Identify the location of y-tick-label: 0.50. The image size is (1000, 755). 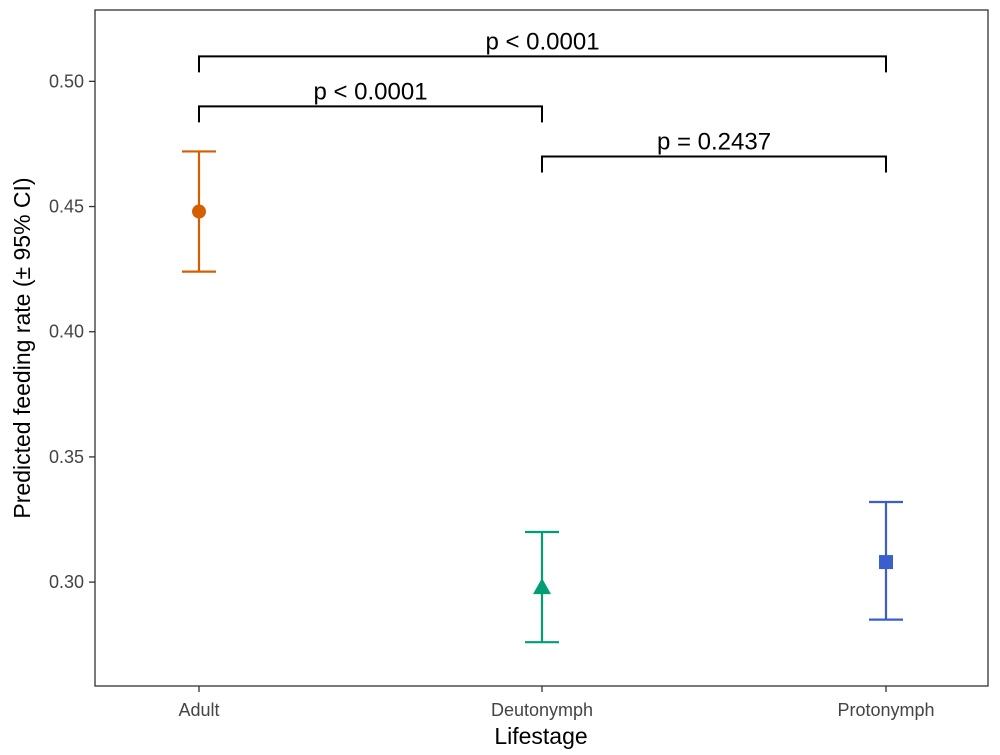
(66, 81).